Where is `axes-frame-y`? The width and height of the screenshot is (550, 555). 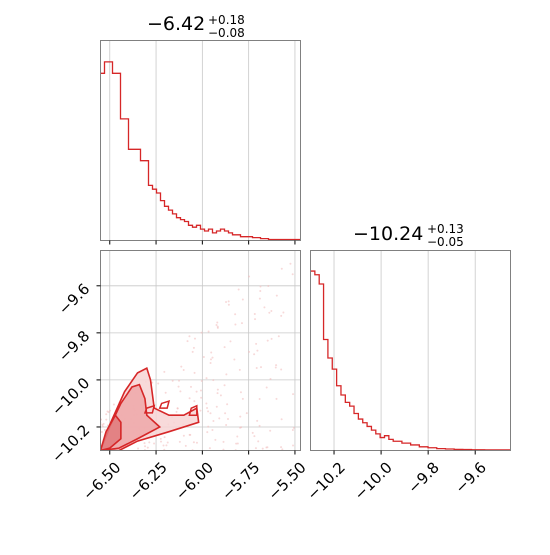 axes-frame-y is located at coordinates (410, 350).